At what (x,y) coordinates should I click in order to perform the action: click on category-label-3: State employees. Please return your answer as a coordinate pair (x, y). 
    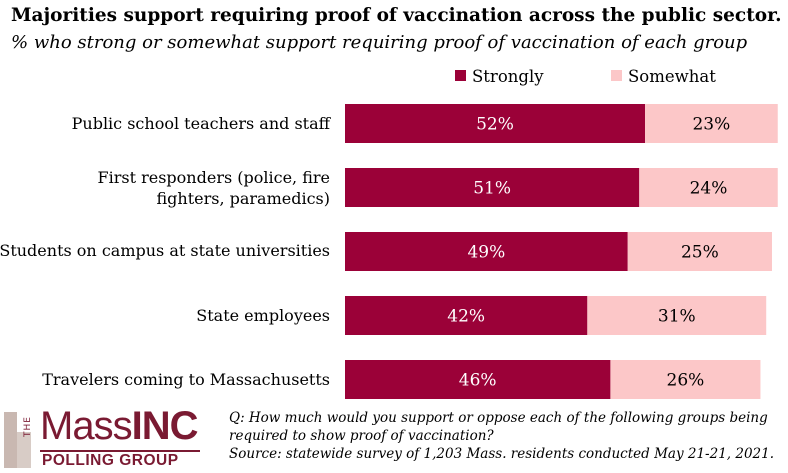
    Looking at the image, I should click on (263, 315).